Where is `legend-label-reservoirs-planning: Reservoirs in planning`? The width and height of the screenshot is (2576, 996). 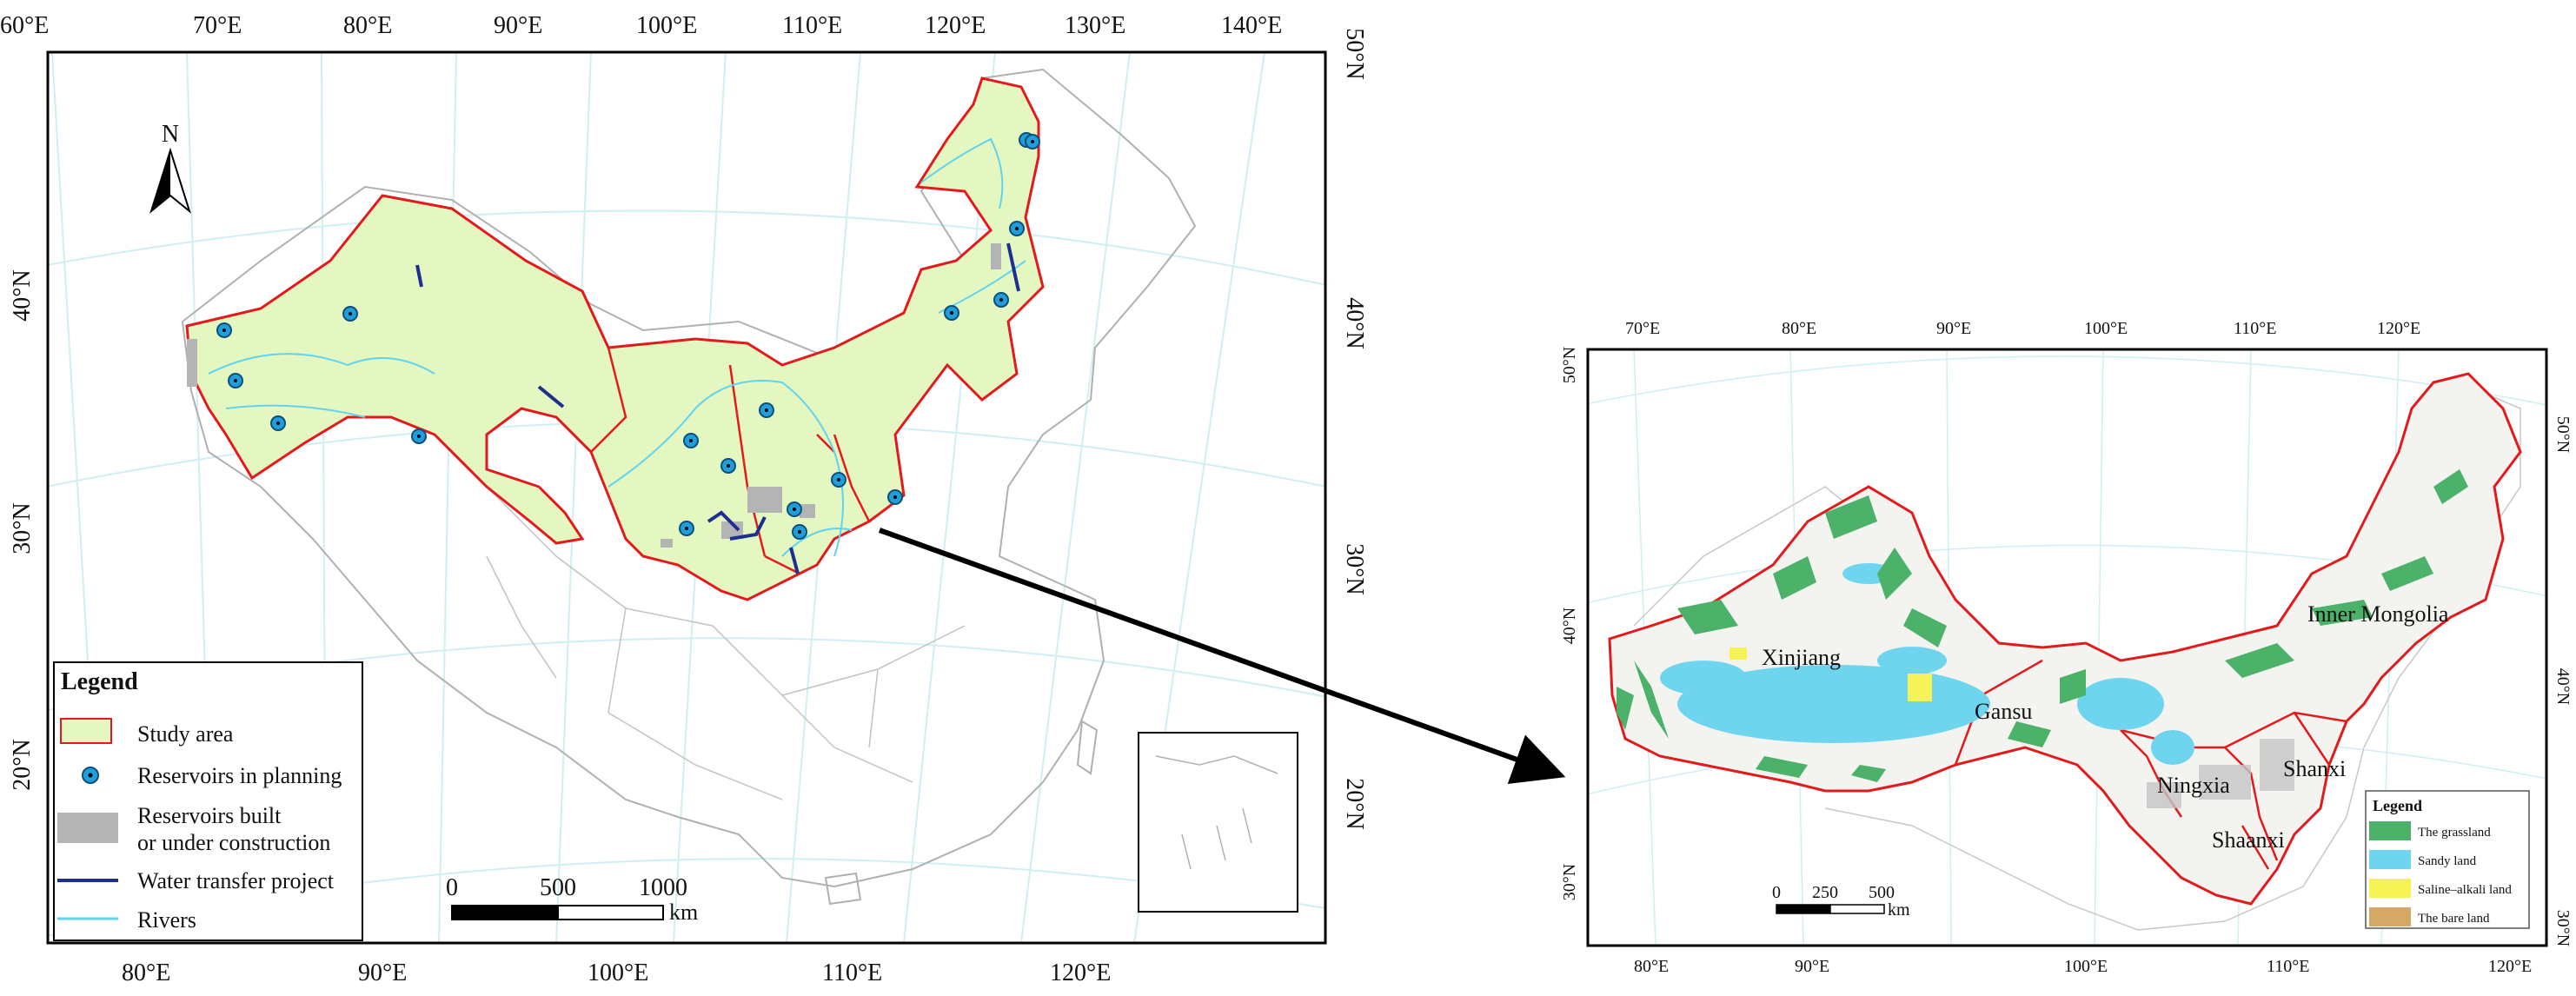 legend-label-reservoirs-planning: Reservoirs in planning is located at coordinates (239, 775).